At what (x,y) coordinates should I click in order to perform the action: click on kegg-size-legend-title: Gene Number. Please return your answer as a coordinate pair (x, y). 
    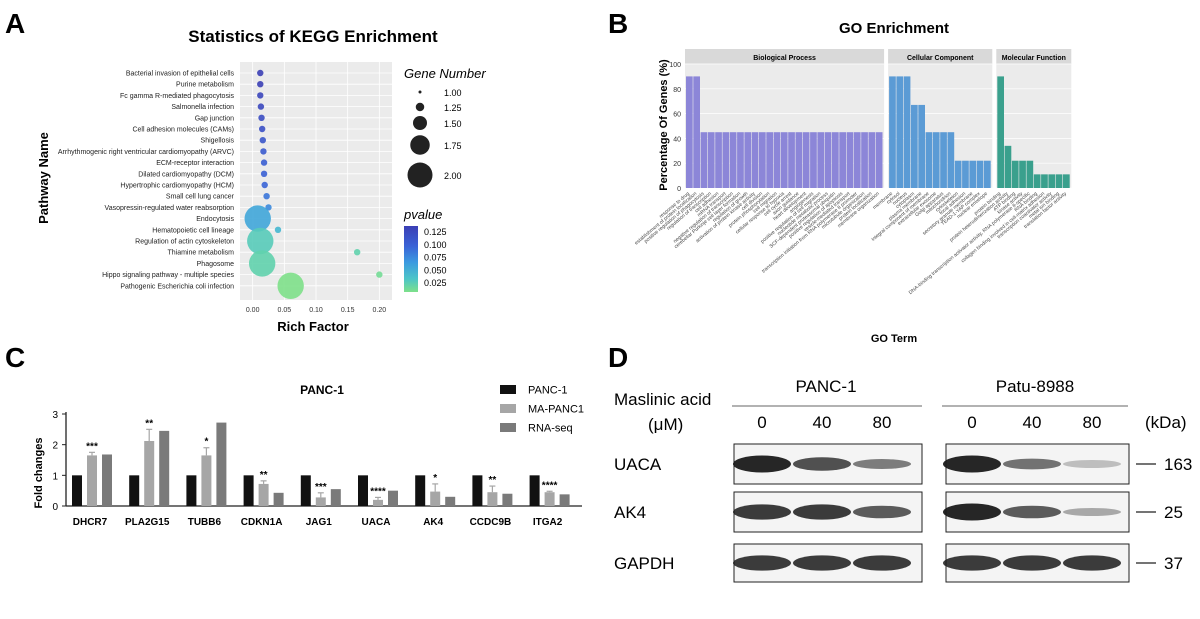
    Looking at the image, I should click on (445, 73).